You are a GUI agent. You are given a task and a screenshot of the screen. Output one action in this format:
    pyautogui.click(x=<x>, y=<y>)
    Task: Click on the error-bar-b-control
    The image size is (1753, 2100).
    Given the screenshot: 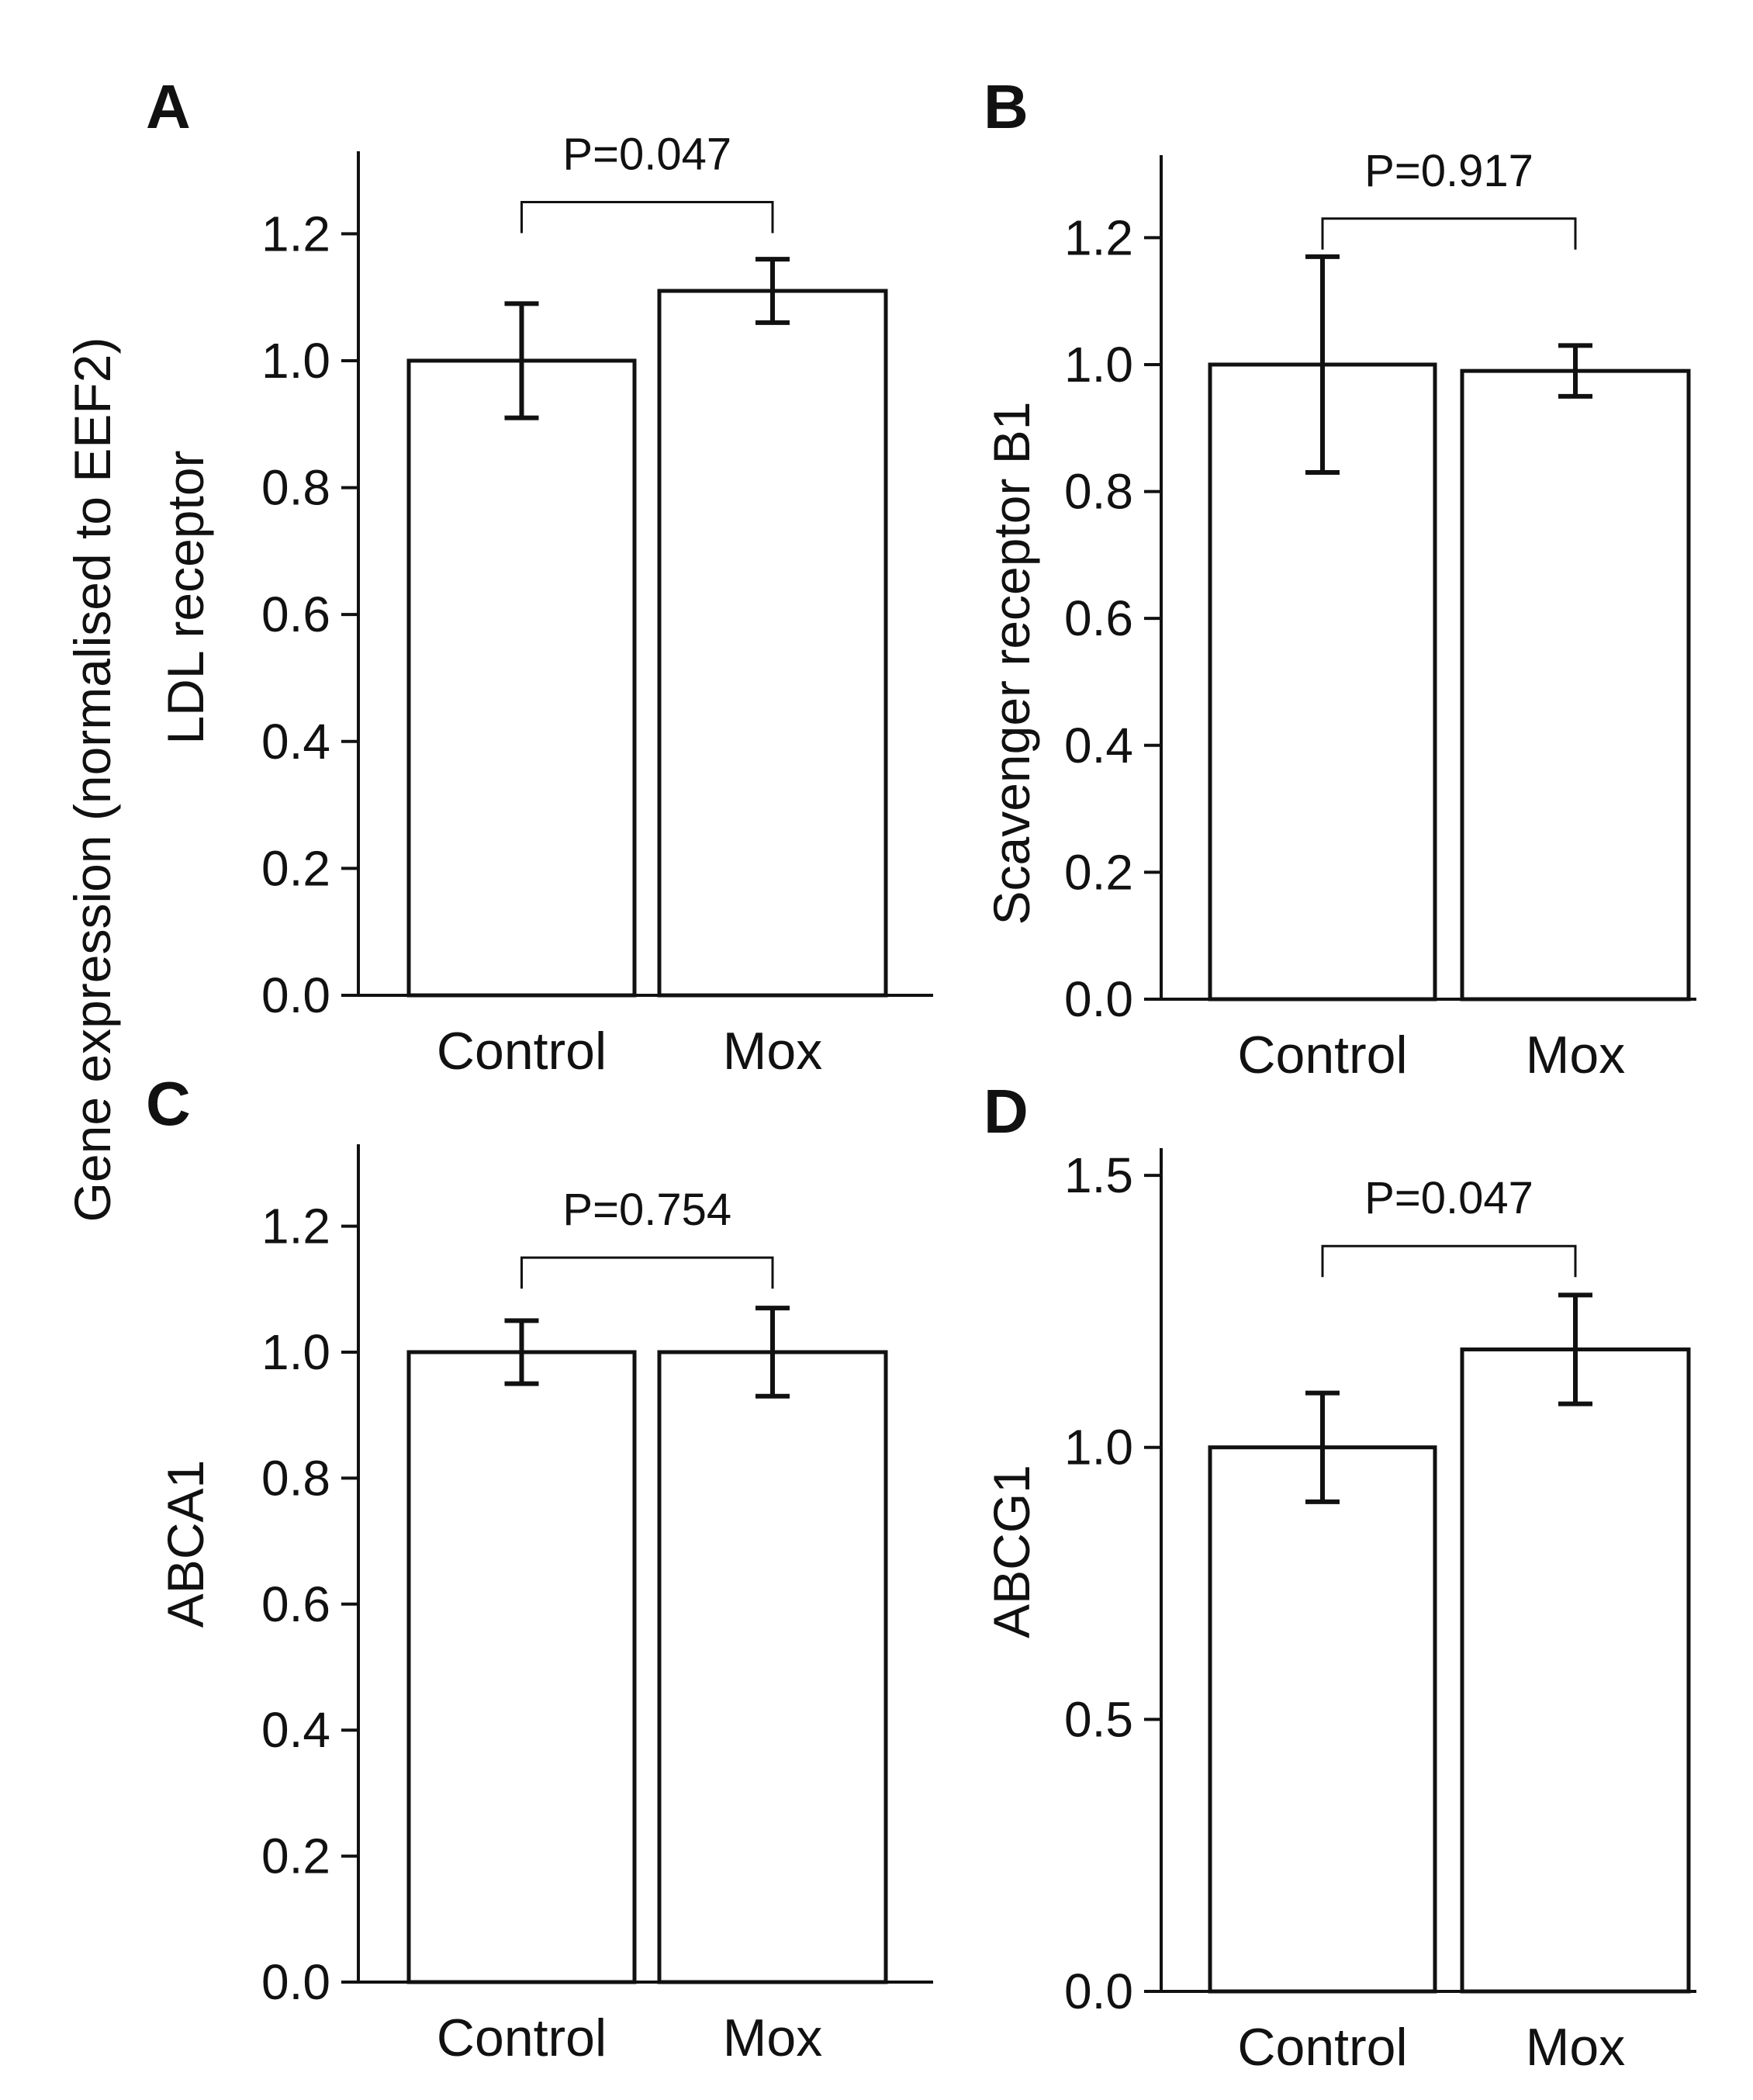 What is the action you would take?
    pyautogui.click(x=1322, y=365)
    